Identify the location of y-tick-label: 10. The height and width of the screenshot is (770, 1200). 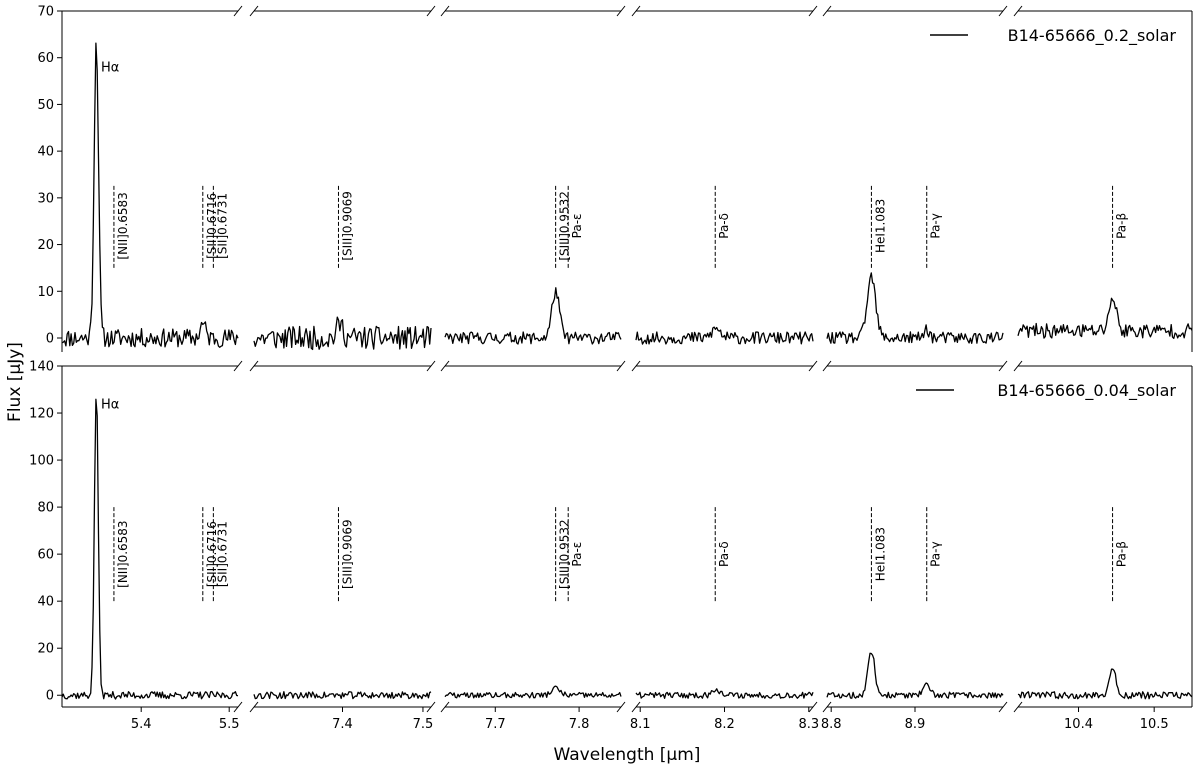
(45, 292).